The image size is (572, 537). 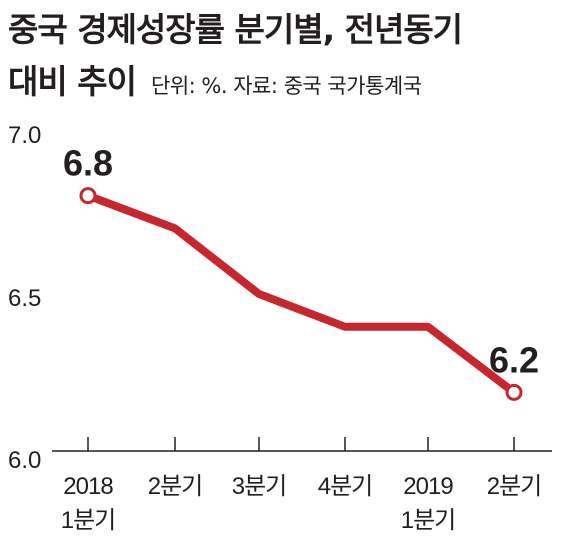 I want to click on x-tick-label: 2018, so click(x=88, y=486).